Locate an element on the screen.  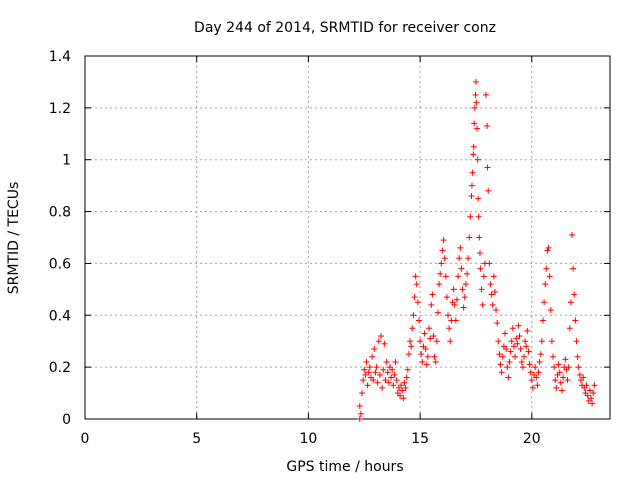
y-tick-label: 1 is located at coordinates (66, 161).